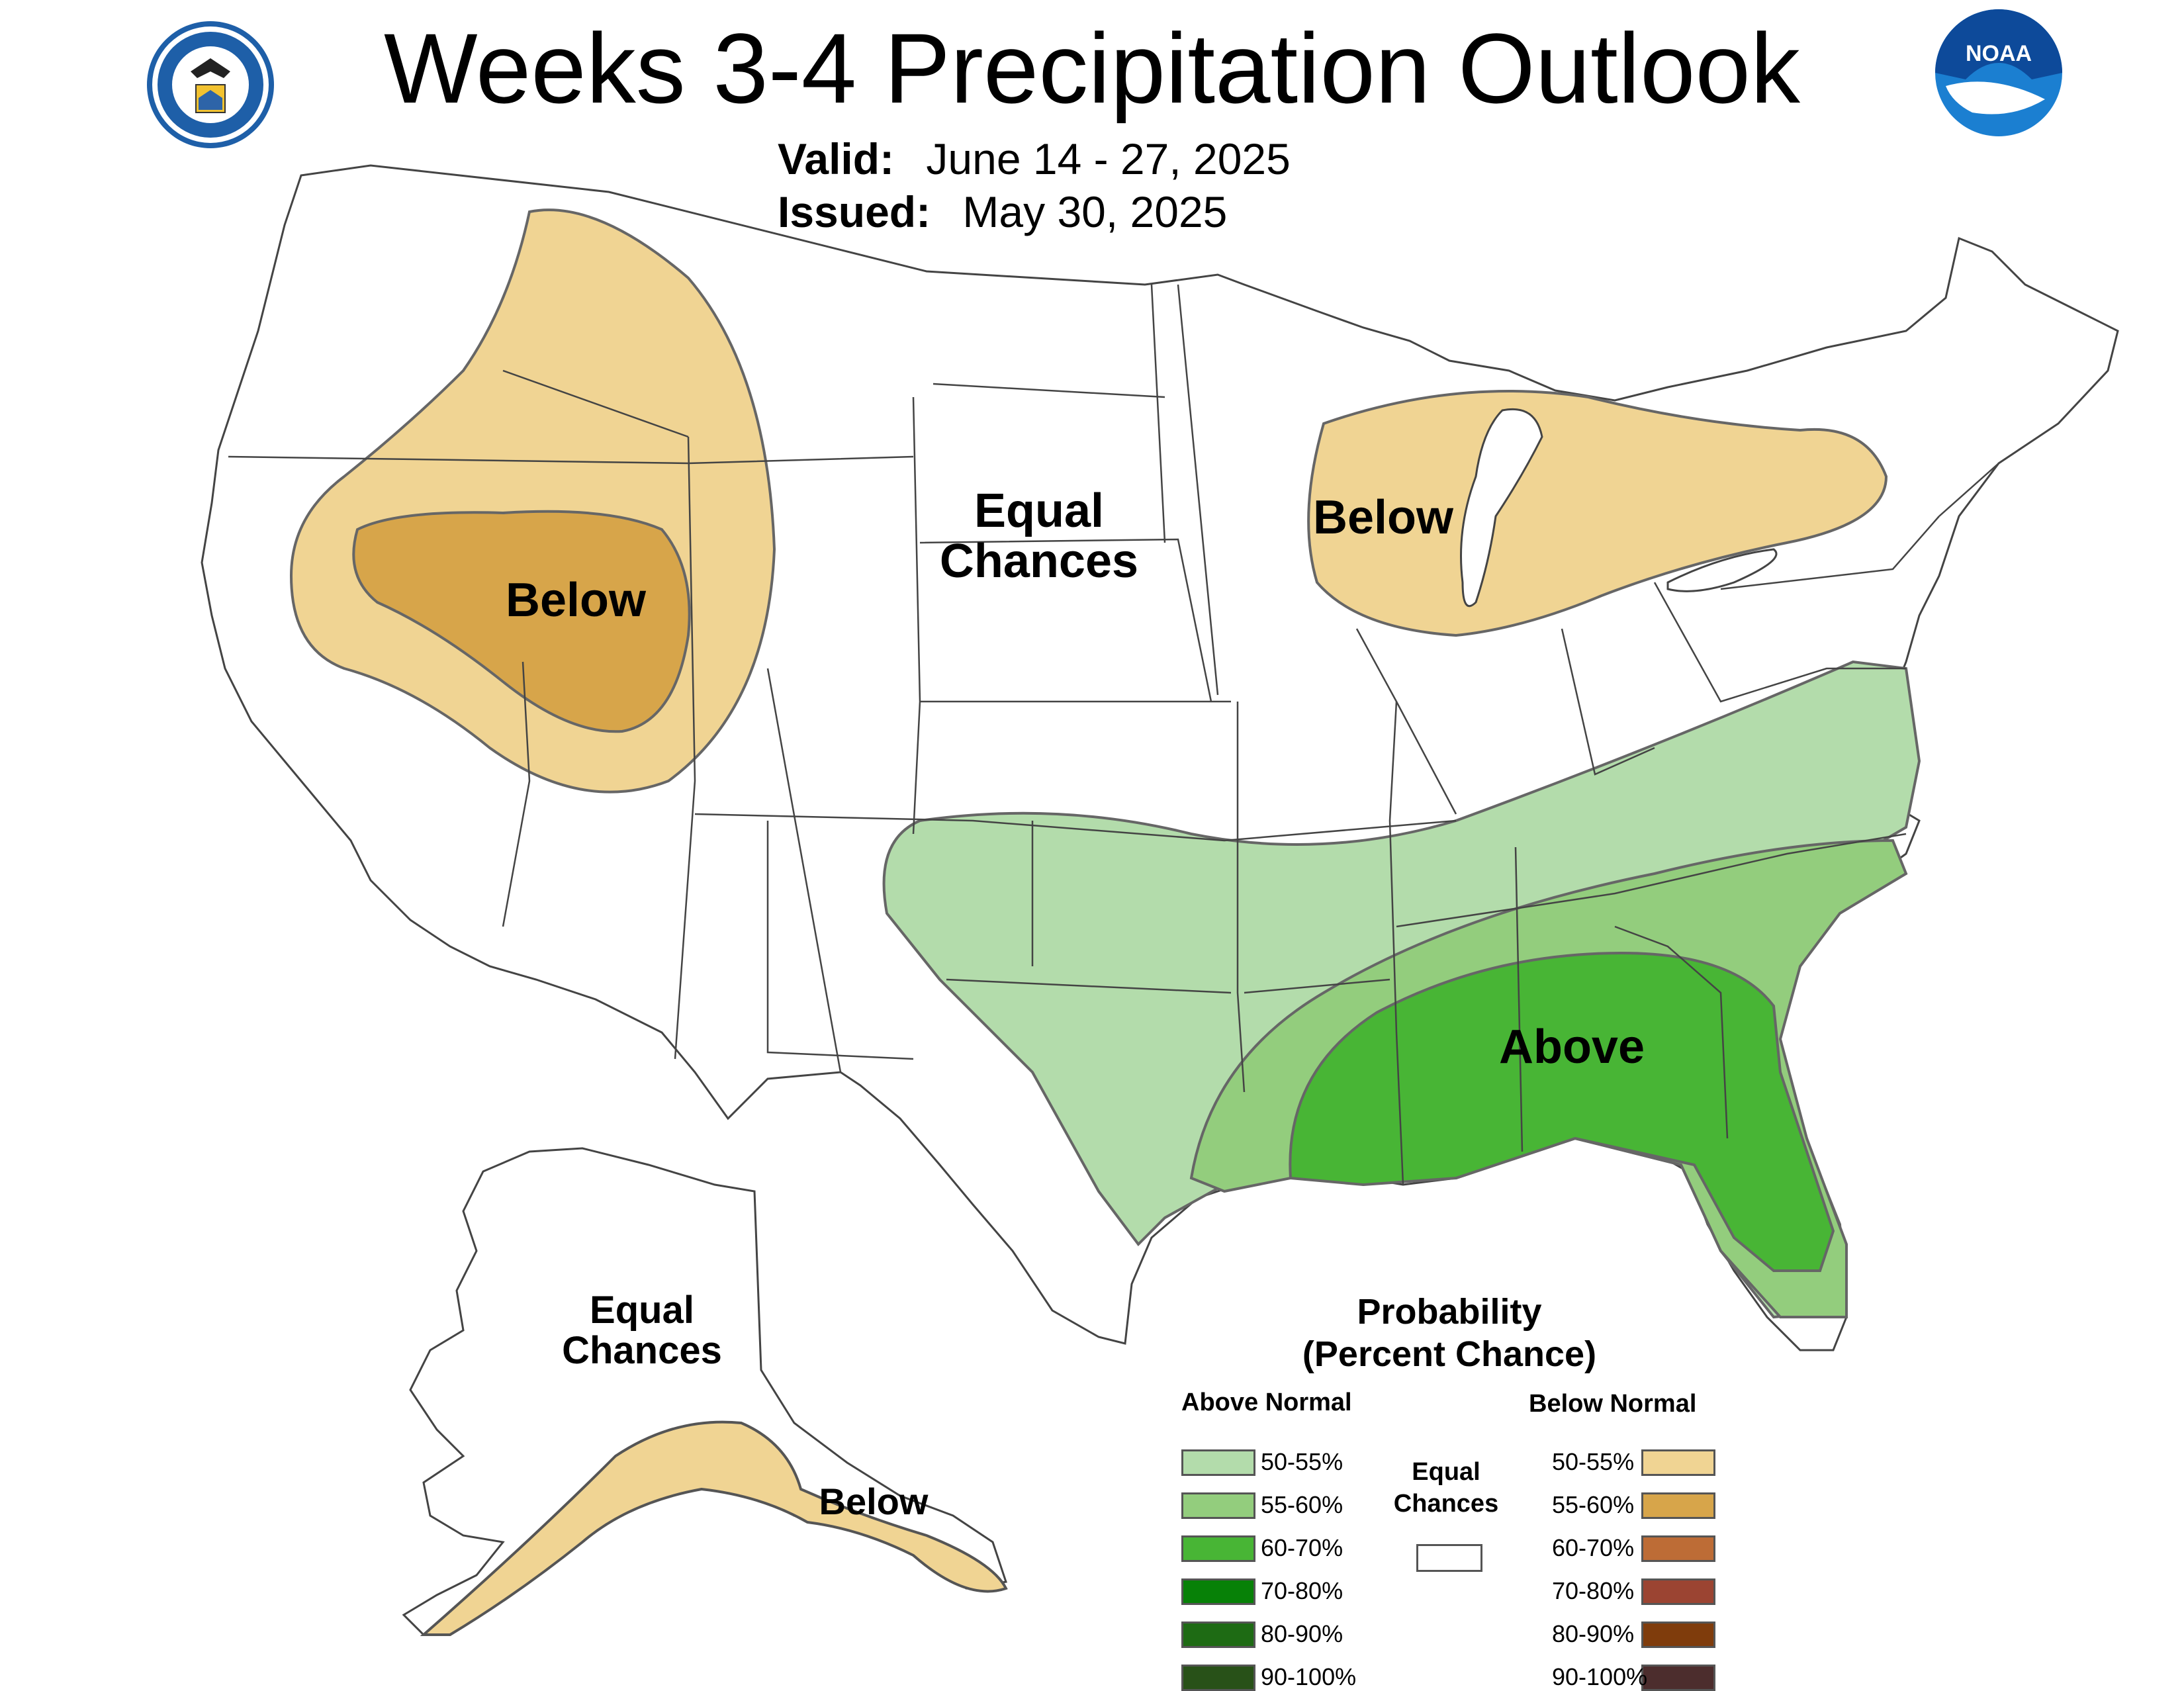 The height and width of the screenshot is (1691, 2184). What do you see at coordinates (1302, 1590) in the screenshot?
I see `legend-above-label: 70-80%` at bounding box center [1302, 1590].